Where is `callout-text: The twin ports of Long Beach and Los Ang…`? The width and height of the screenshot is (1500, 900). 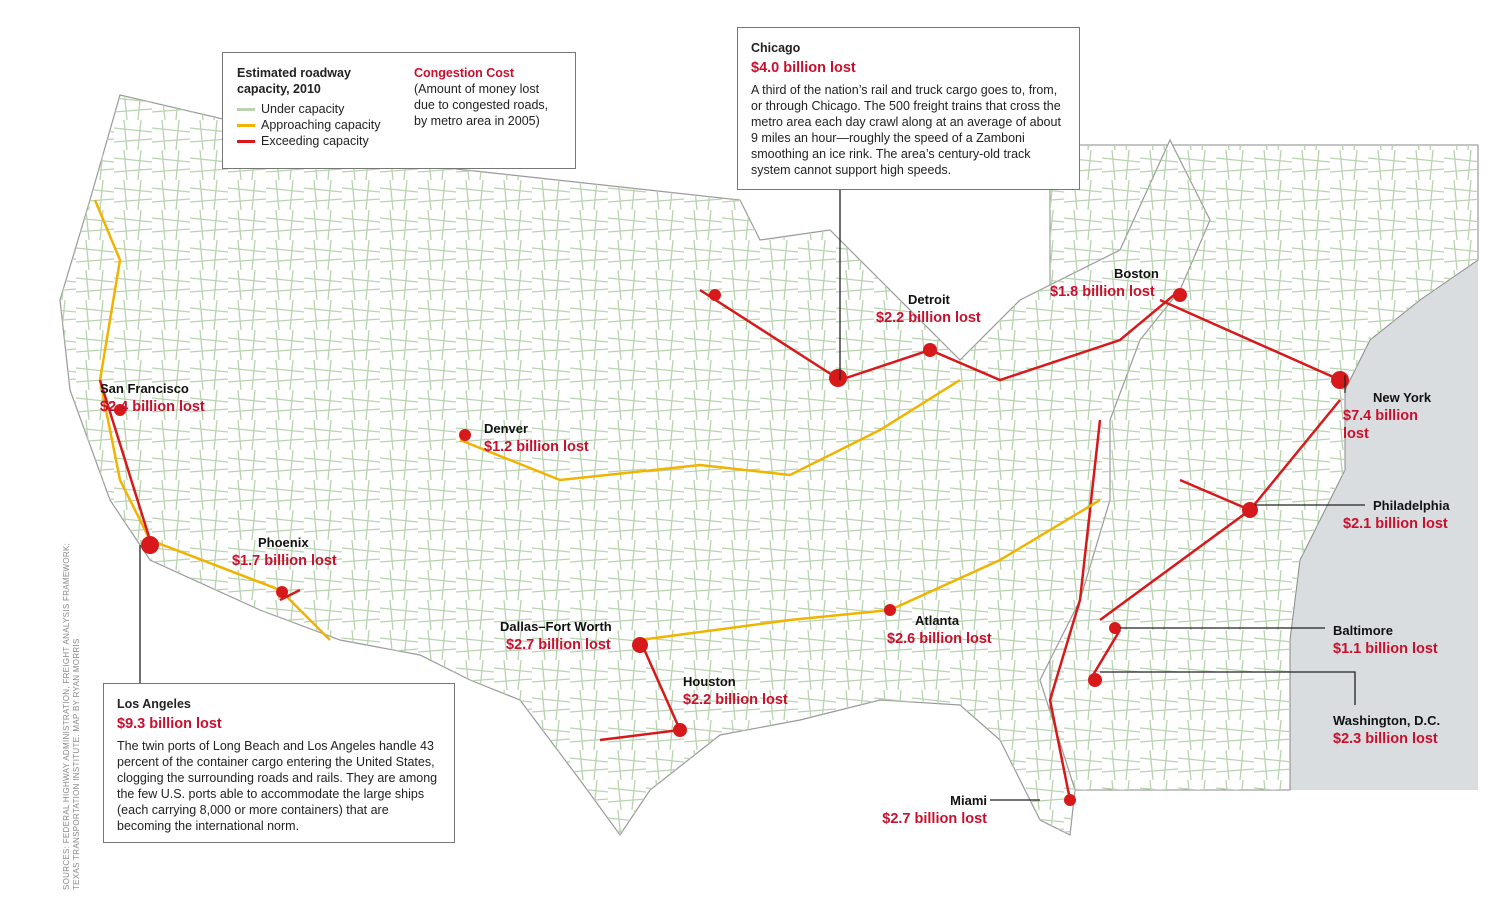 callout-text: The twin ports of Long Beach and Los Ang… is located at coordinates (277, 786).